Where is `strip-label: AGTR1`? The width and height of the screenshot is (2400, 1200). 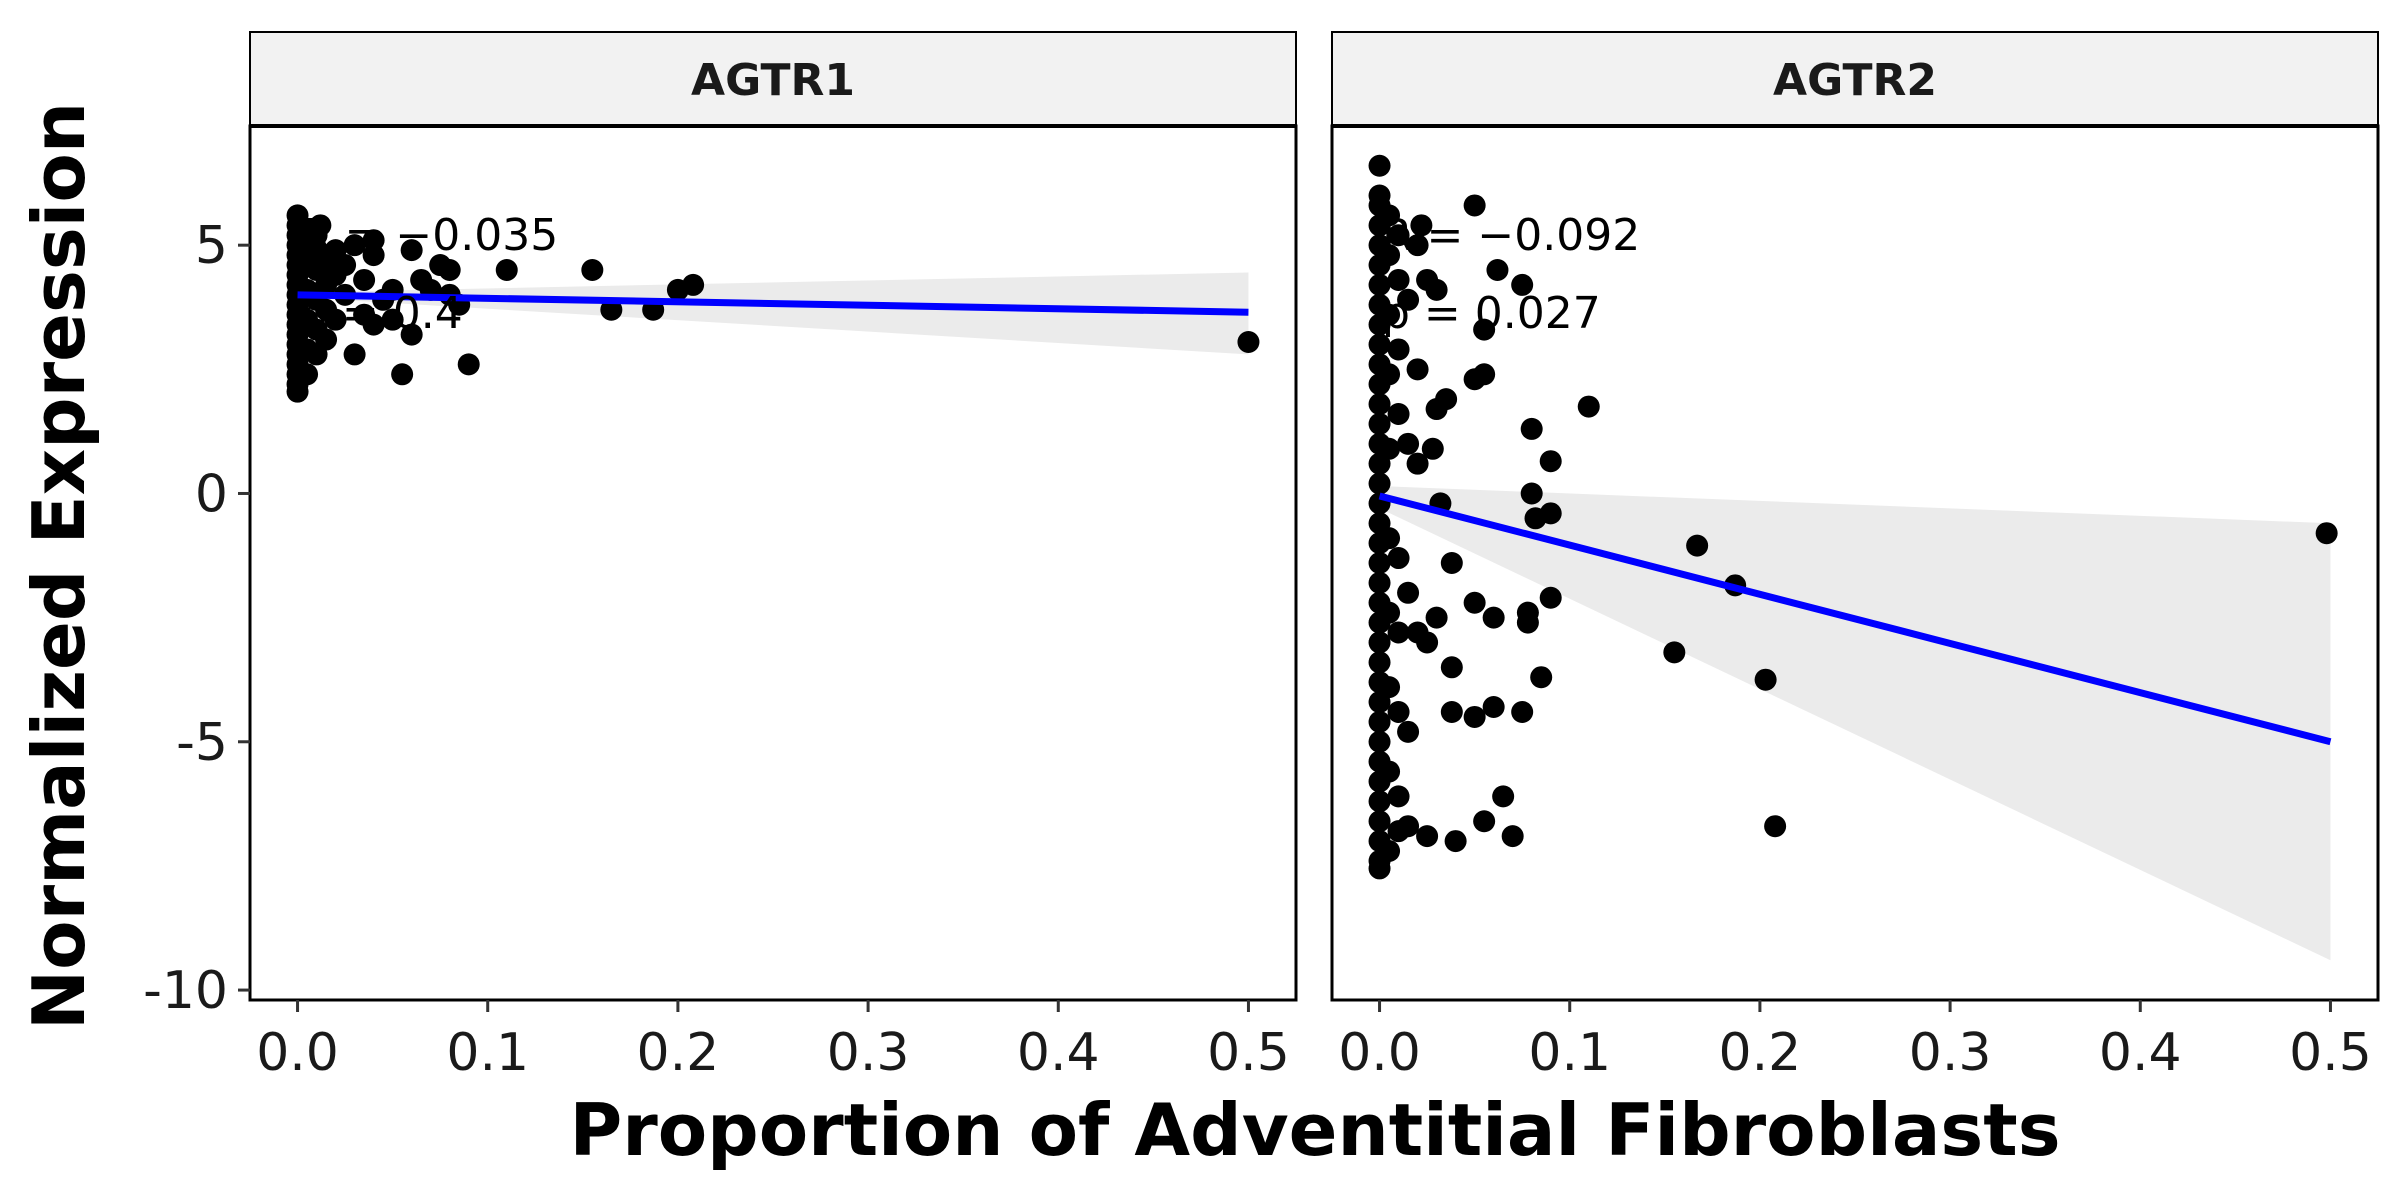
strip-label: AGTR1 is located at coordinates (773, 80).